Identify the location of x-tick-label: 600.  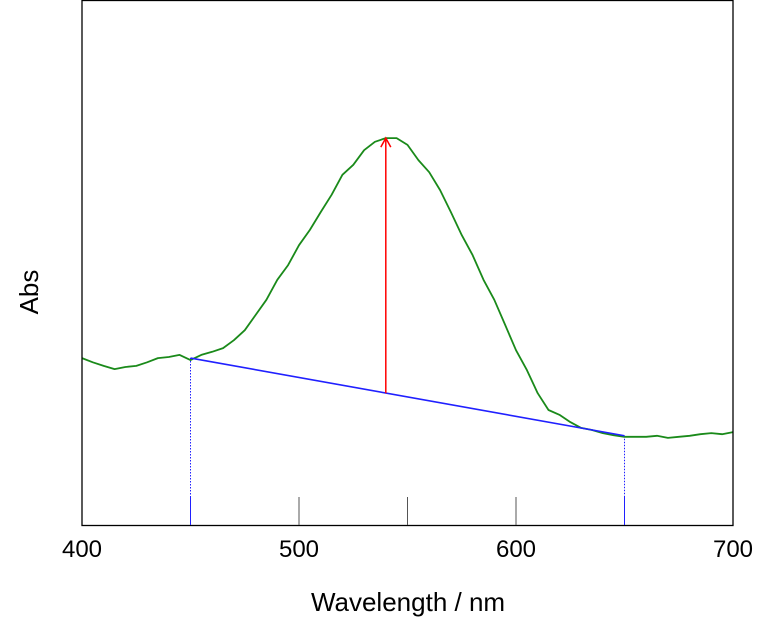
(516, 549).